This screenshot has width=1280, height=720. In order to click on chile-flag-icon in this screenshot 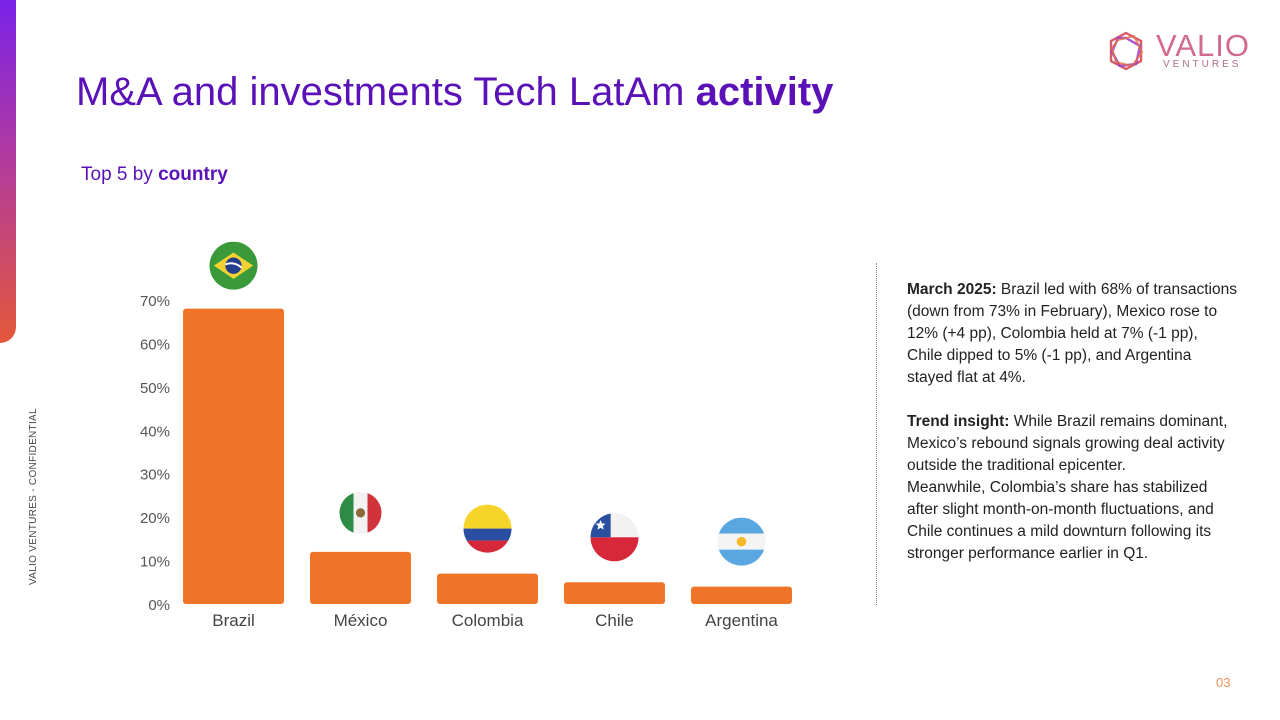, I will do `click(614, 537)`.